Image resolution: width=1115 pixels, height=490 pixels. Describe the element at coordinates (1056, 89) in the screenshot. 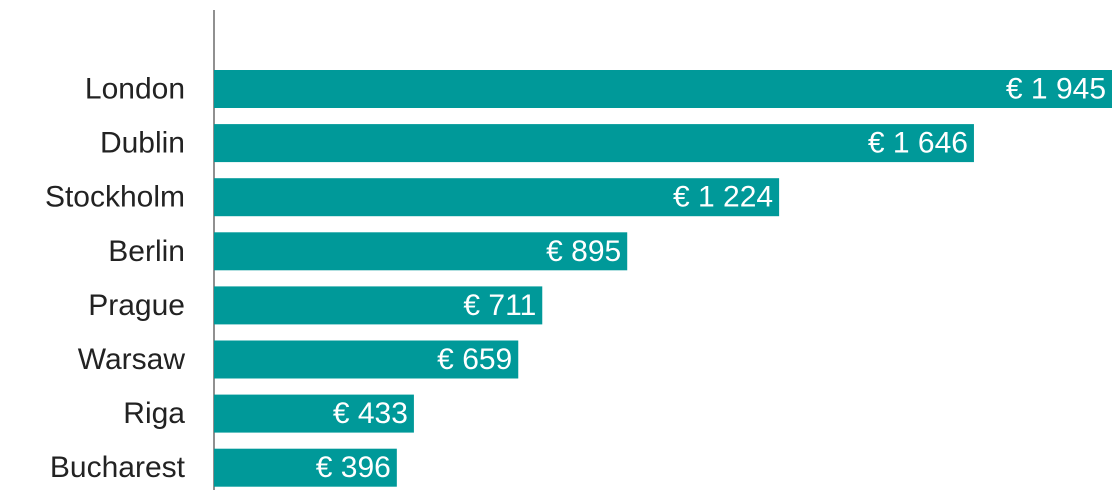

I see `value-label: € 1 945` at that location.